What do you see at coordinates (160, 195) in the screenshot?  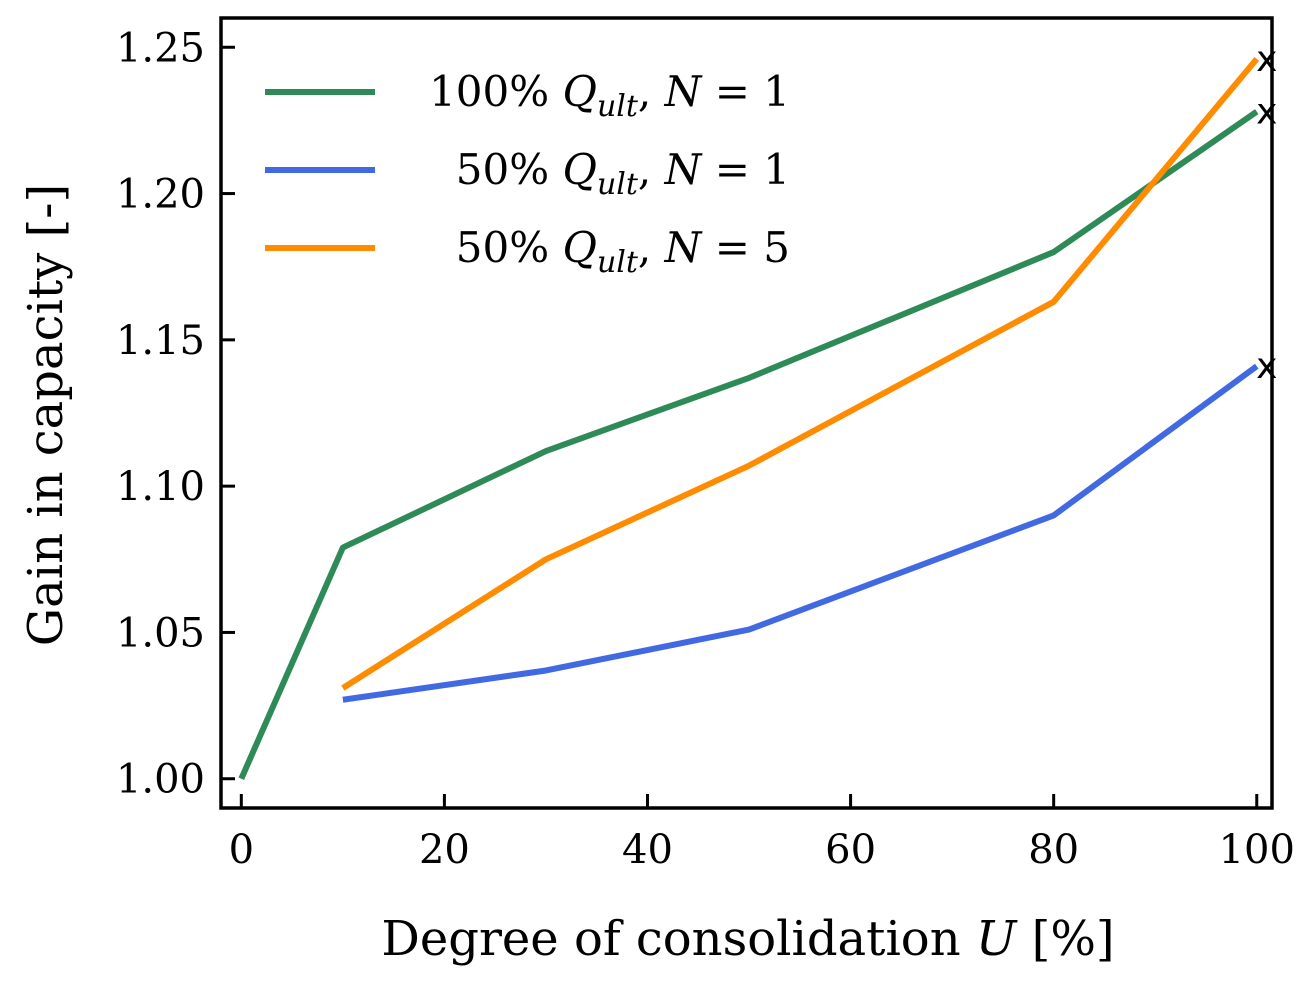 I see `y-tick-label: 1.20` at bounding box center [160, 195].